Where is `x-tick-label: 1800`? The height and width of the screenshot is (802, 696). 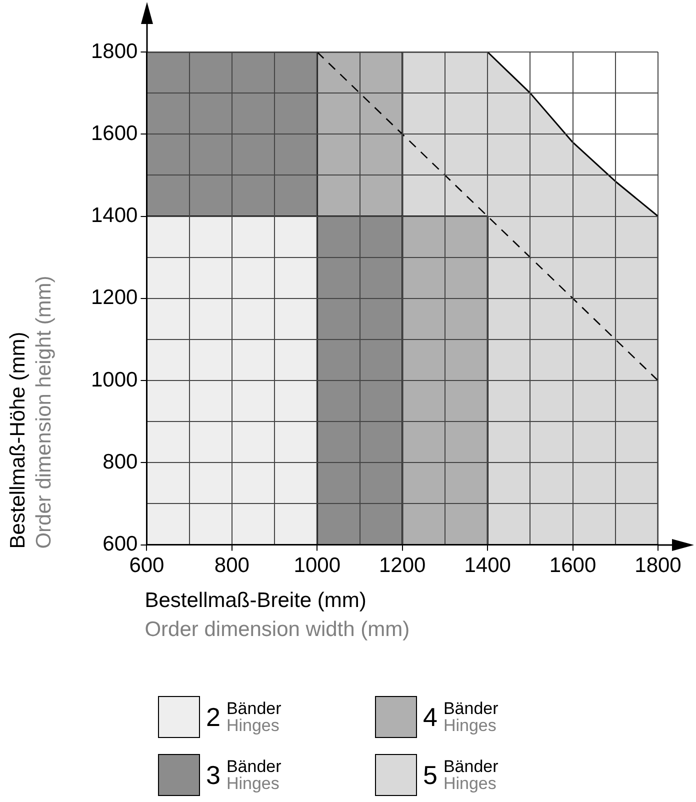
x-tick-label: 1800 is located at coordinates (658, 566).